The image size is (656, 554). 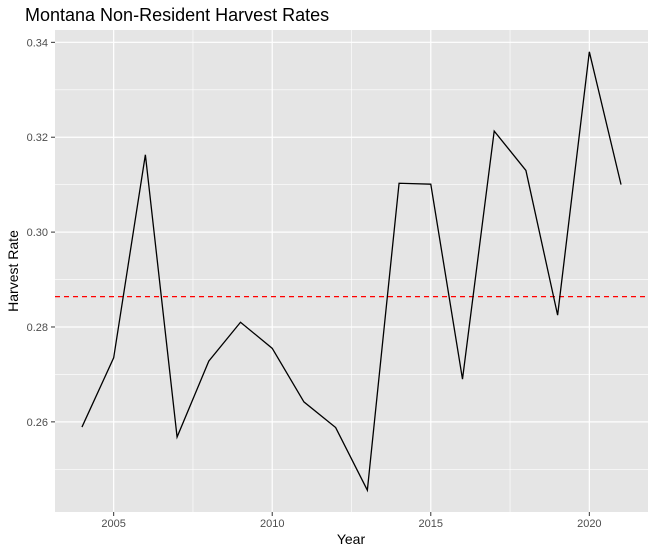 What do you see at coordinates (37, 233) in the screenshot?
I see `y-tick-label: 0.30` at bounding box center [37, 233].